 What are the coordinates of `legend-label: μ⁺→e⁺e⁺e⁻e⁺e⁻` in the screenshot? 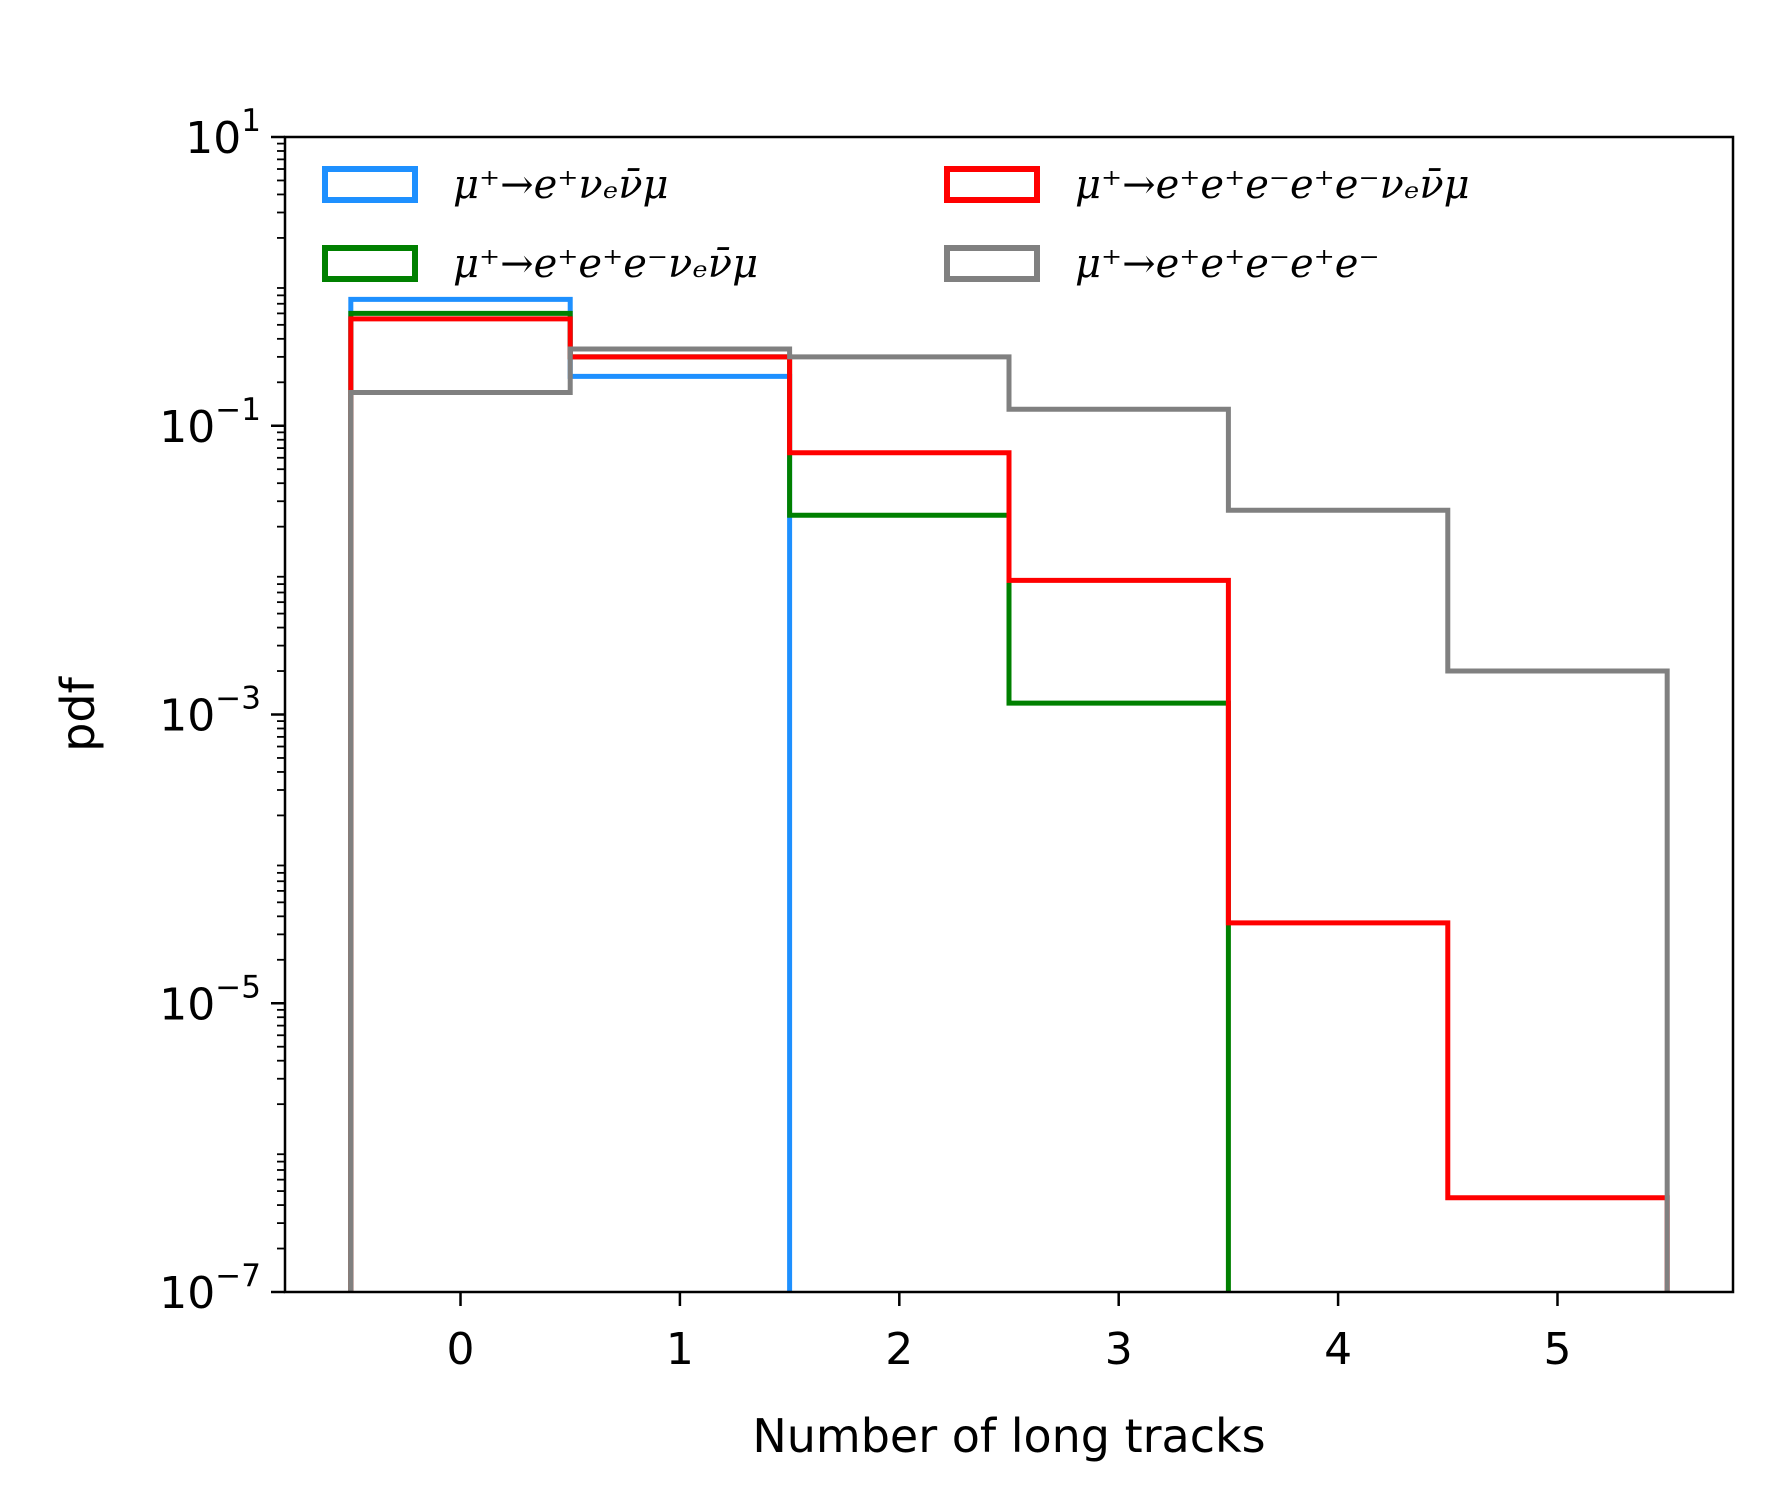 It's located at (1227, 264).